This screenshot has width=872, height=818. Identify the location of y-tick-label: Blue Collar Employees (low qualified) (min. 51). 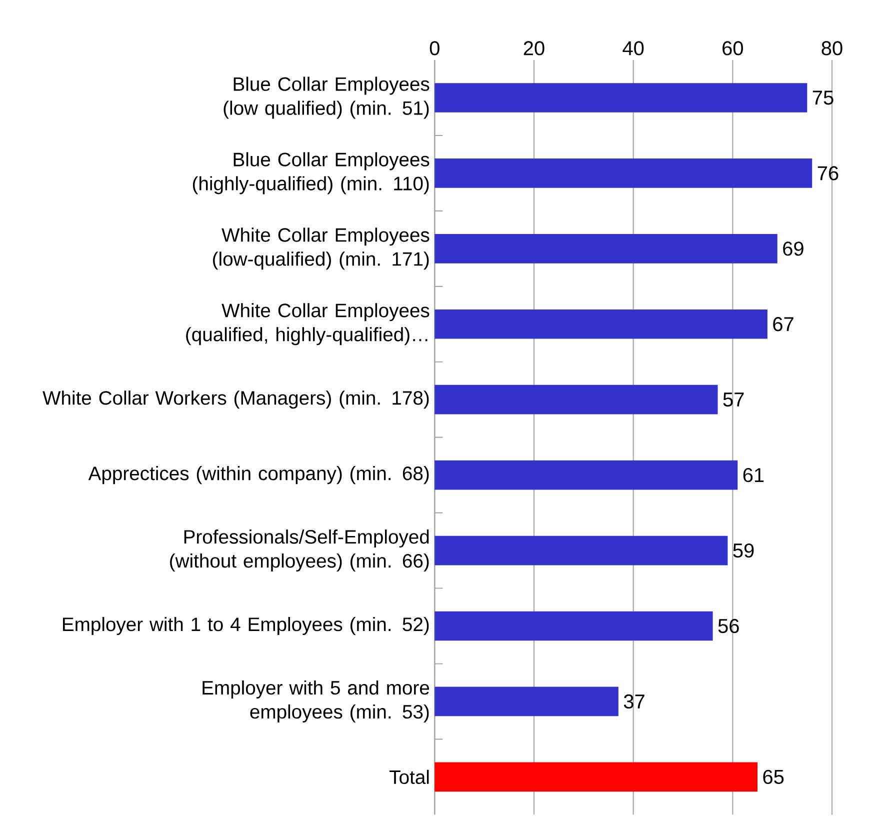
(327, 97).